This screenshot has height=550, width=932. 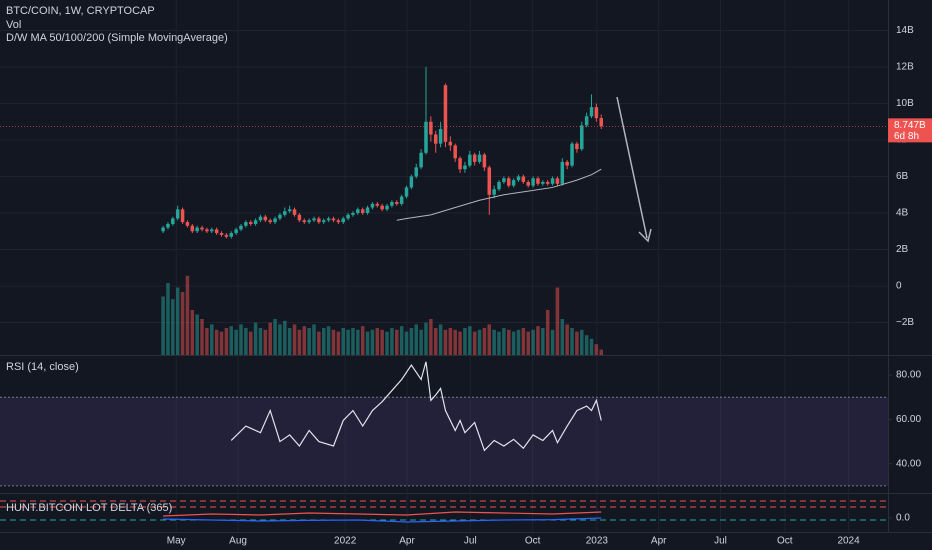 I want to click on x-tick-label: May, so click(x=176, y=541).